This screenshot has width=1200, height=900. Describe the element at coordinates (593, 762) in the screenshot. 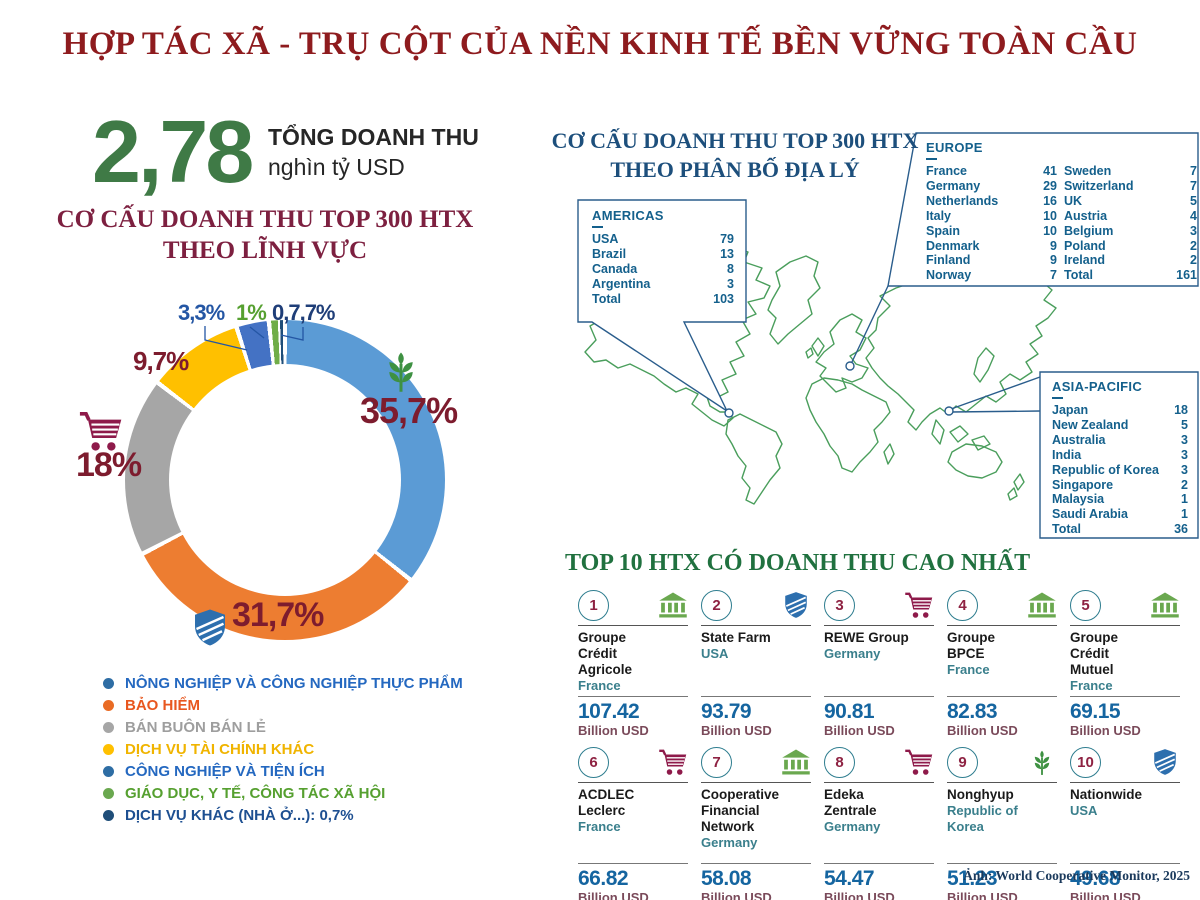

I see `rank-badge: 6` at that location.